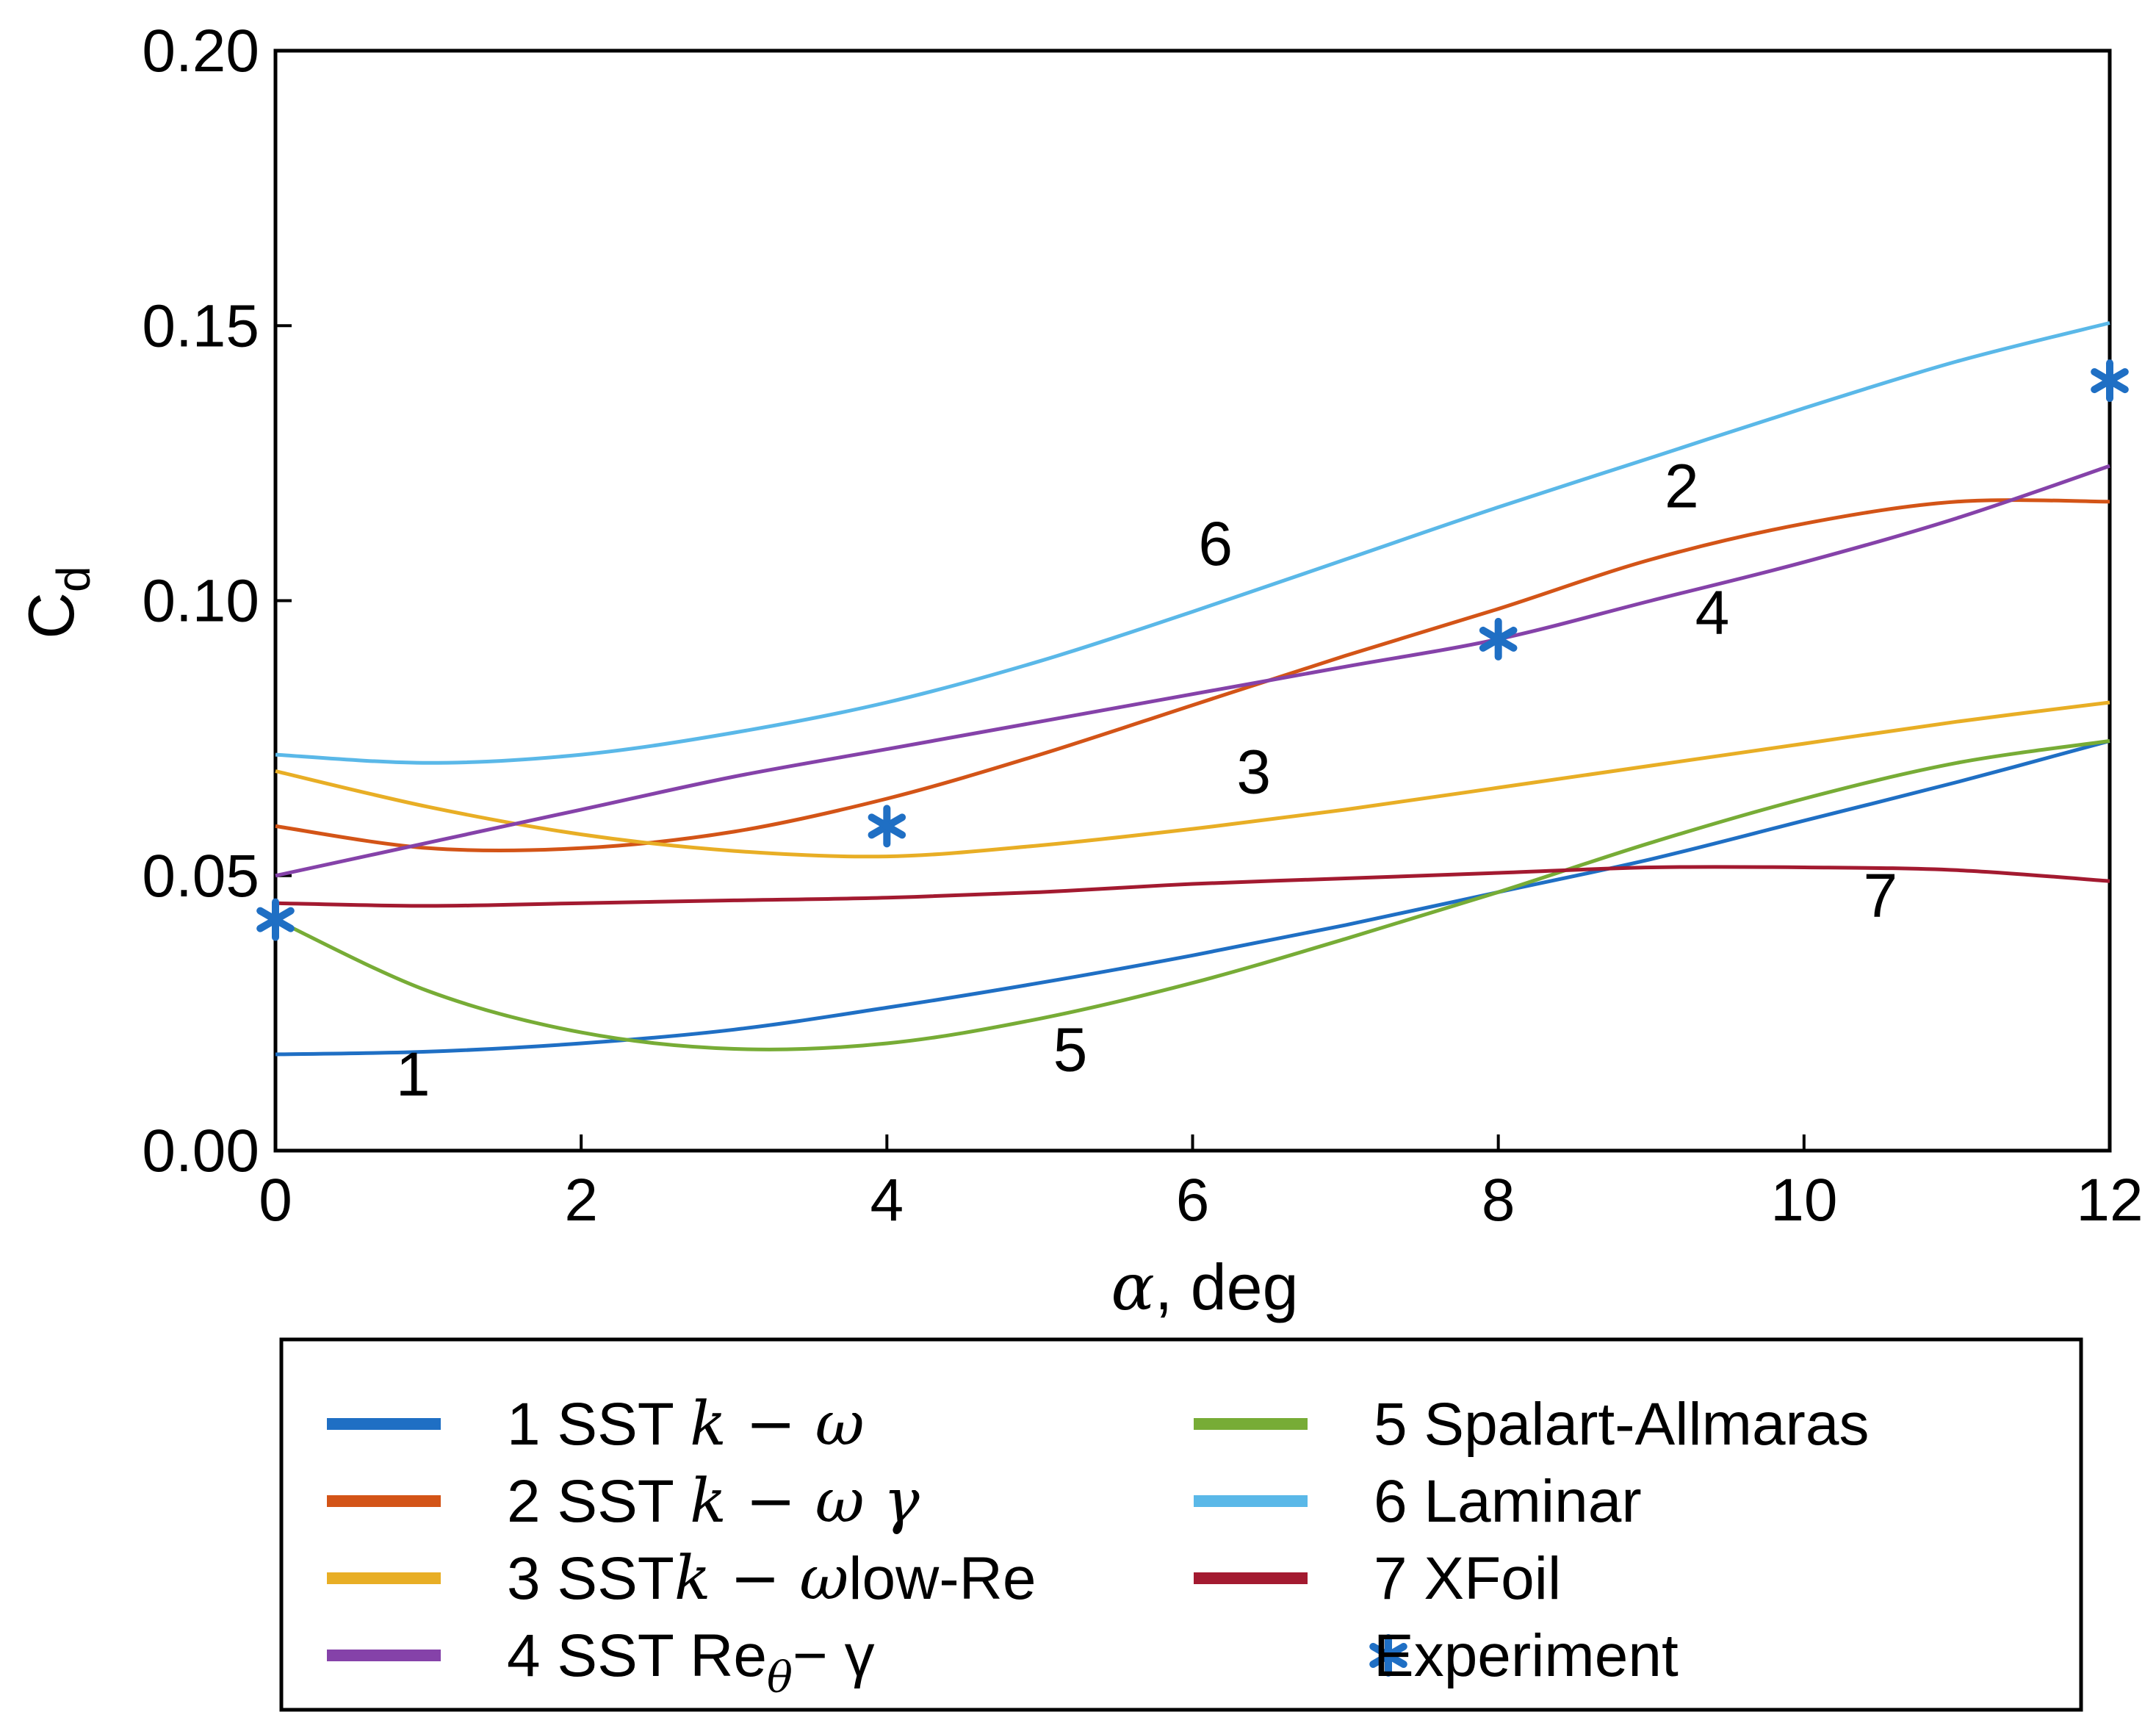  Describe the element at coordinates (413, 1074) in the screenshot. I see `curve-label-1: 1` at that location.